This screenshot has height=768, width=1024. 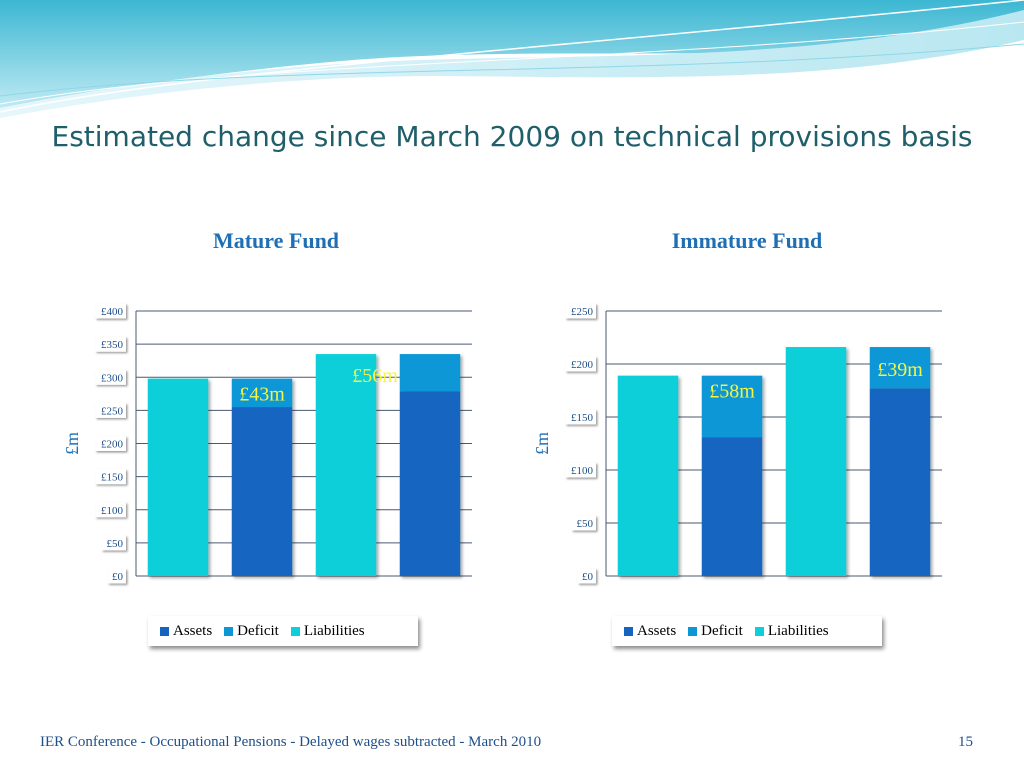 I want to click on chart-title-immature-fund: Immature Fund, so click(x=747, y=240).